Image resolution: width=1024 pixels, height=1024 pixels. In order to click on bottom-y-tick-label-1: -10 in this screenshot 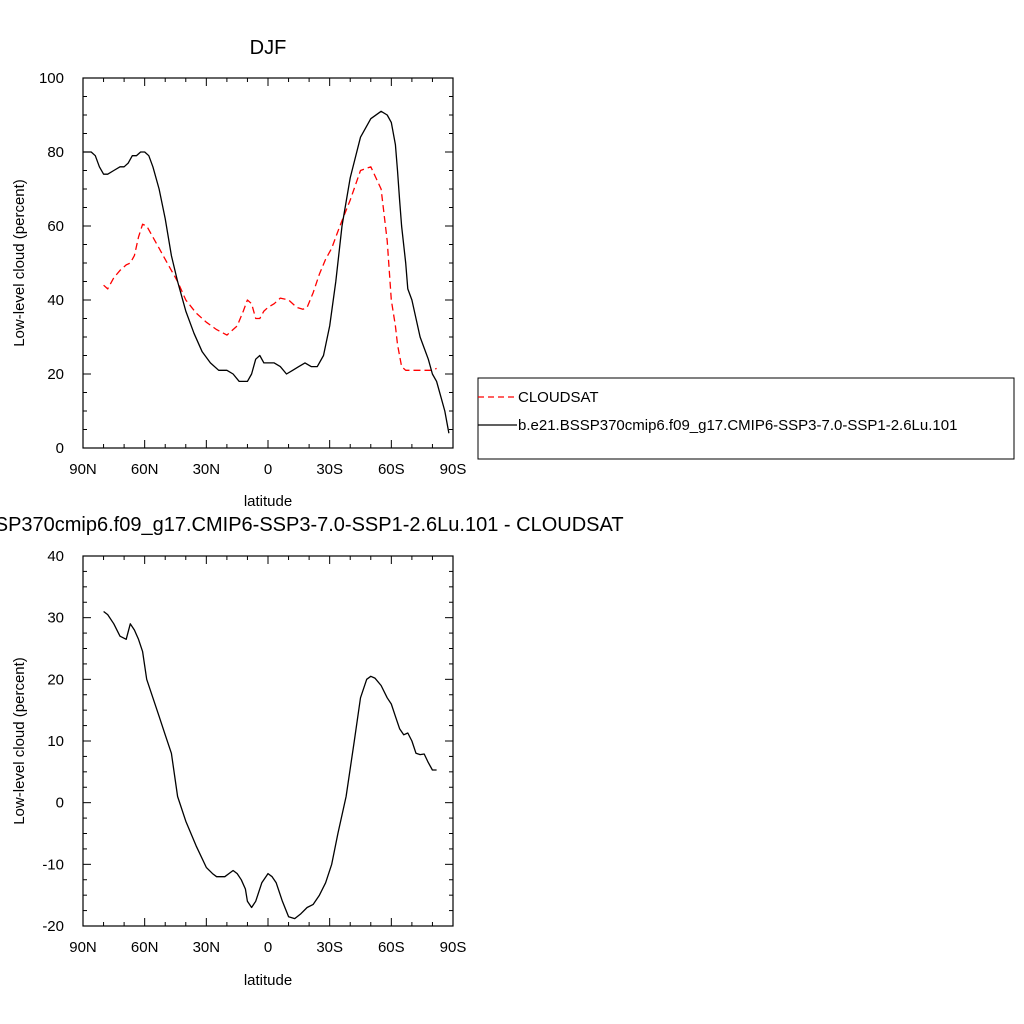, I will do `click(53, 864)`.